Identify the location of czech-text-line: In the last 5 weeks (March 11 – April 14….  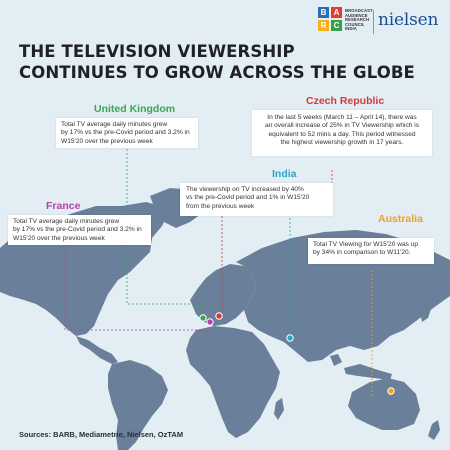
(342, 117).